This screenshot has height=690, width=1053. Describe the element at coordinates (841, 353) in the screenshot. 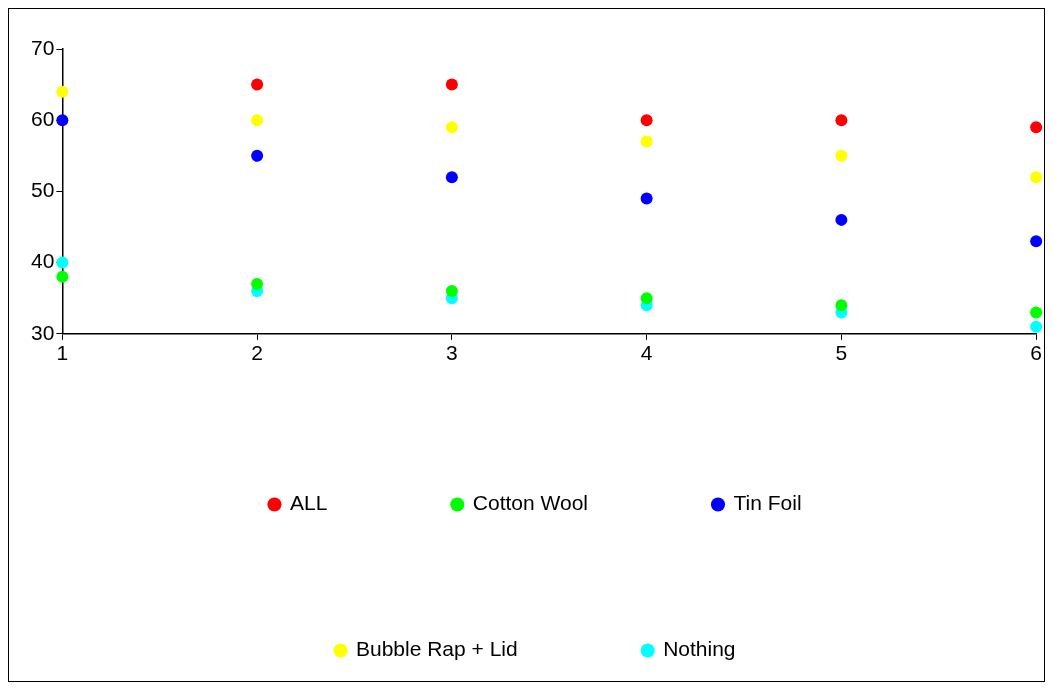

I see `x-tick-label: 5` at that location.